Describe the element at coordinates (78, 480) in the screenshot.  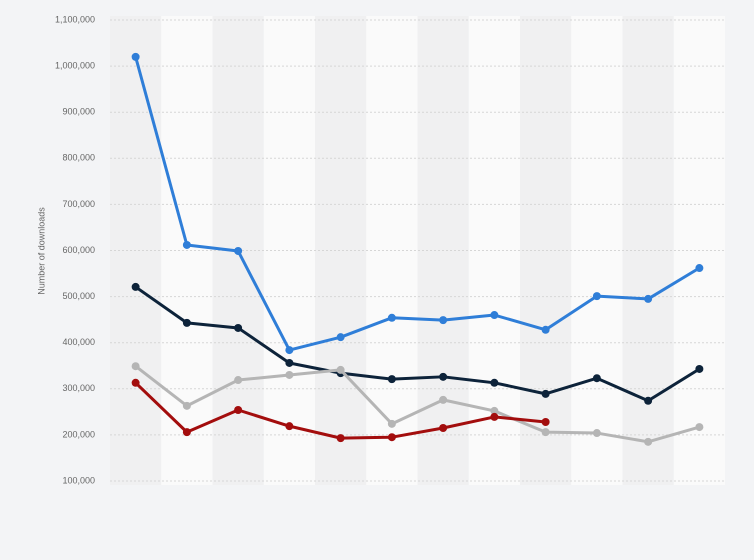
I see `y-tick-label: 100,000` at that location.